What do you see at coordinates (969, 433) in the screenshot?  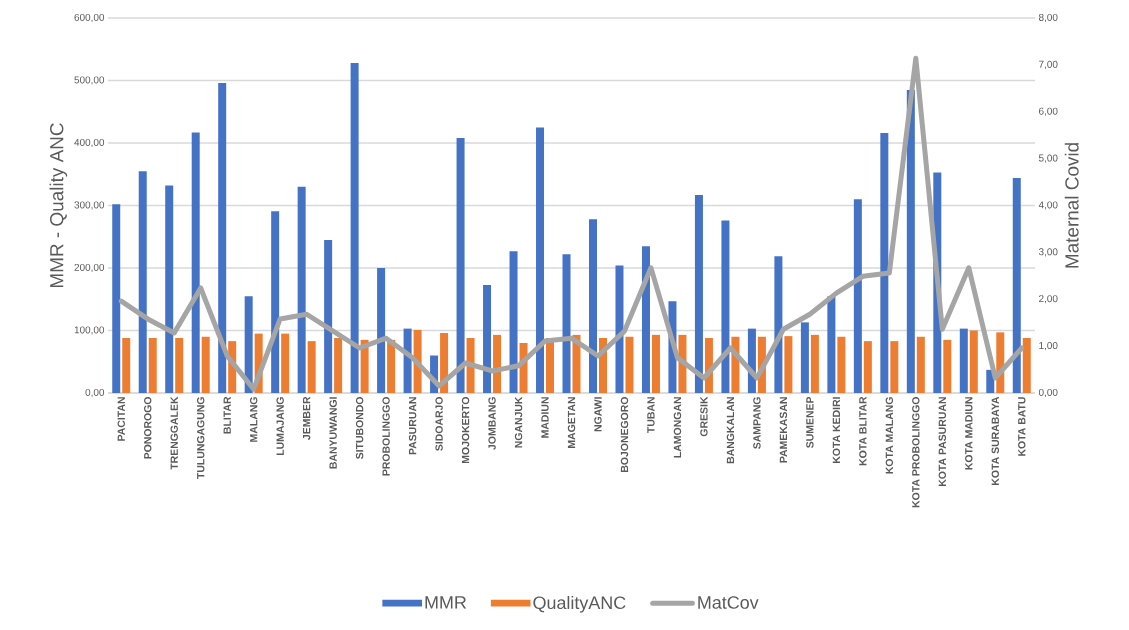 I see `x-tick-label: KOTA MADIUN` at bounding box center [969, 433].